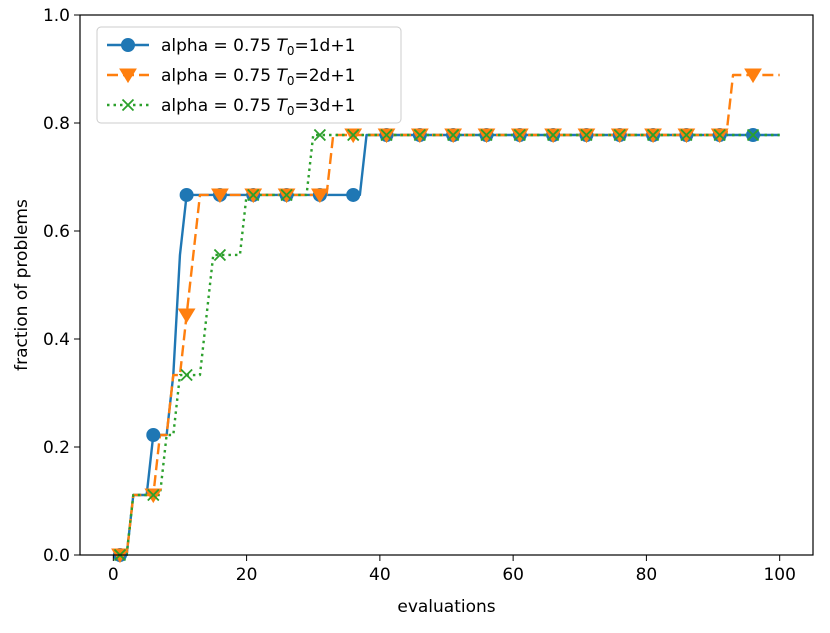  I want to click on x-tick-label-3: 60, so click(513, 575).